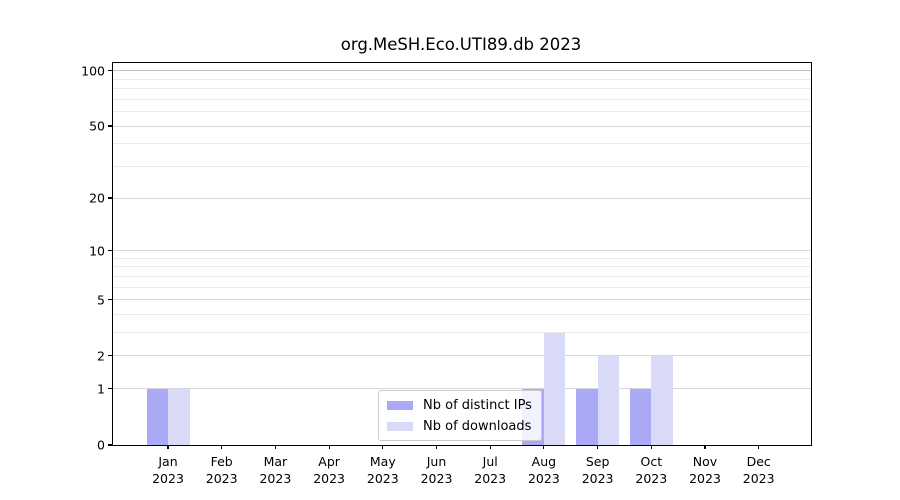 The height and width of the screenshot is (500, 900). I want to click on legend-swatch-distinct-ips, so click(400, 405).